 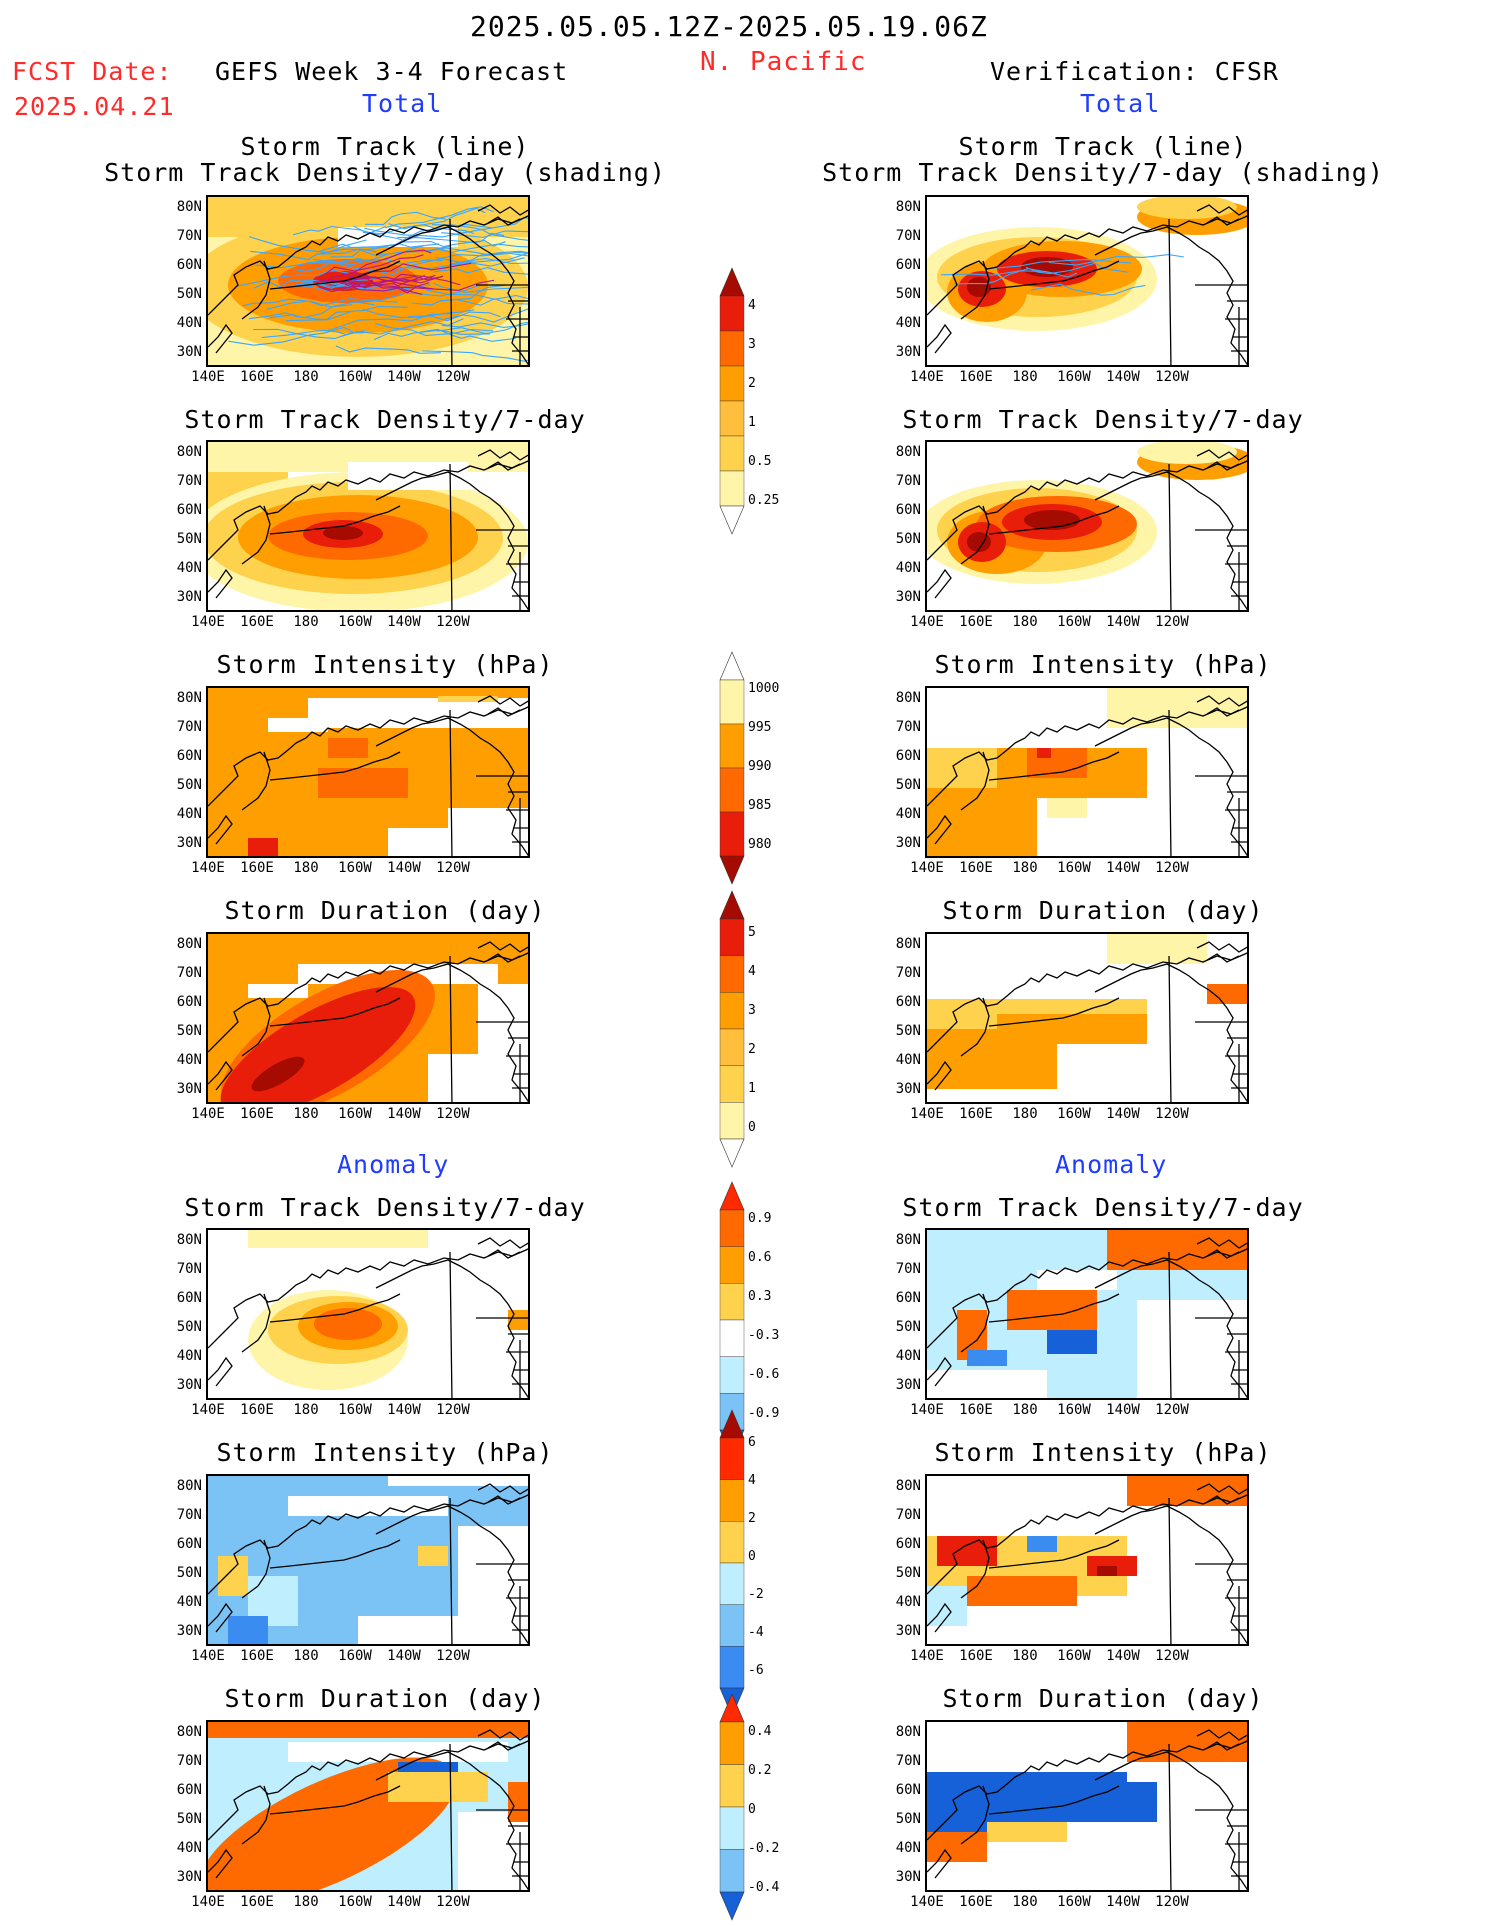 I want to click on colorbar-label: 990, so click(x=760, y=766).